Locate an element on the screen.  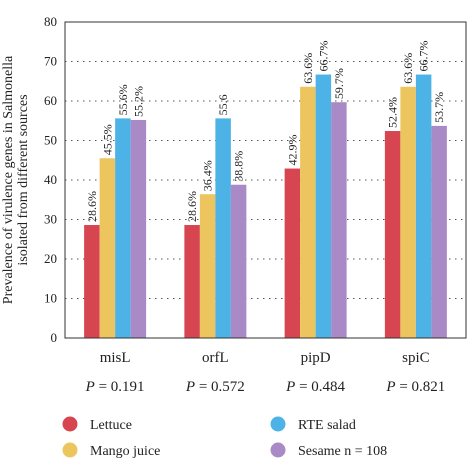
data-label: 52.4% is located at coordinates (393, 112).